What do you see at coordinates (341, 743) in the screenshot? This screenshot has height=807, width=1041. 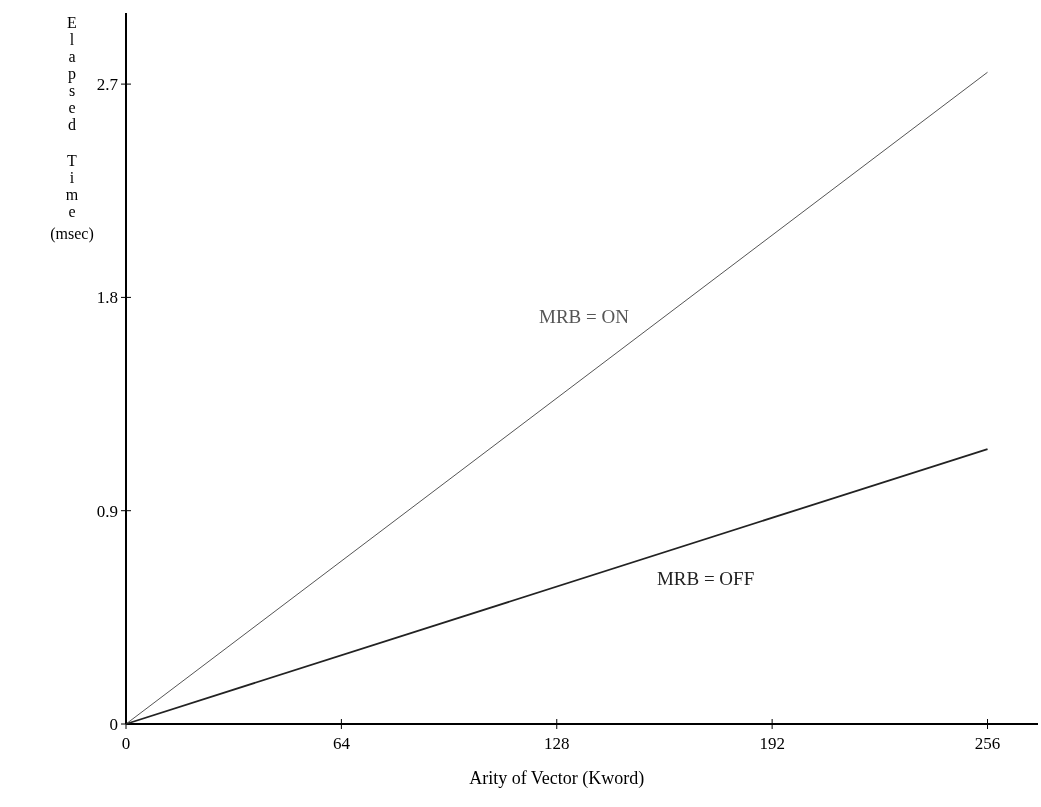 I see `x-tick-label: 64` at bounding box center [341, 743].